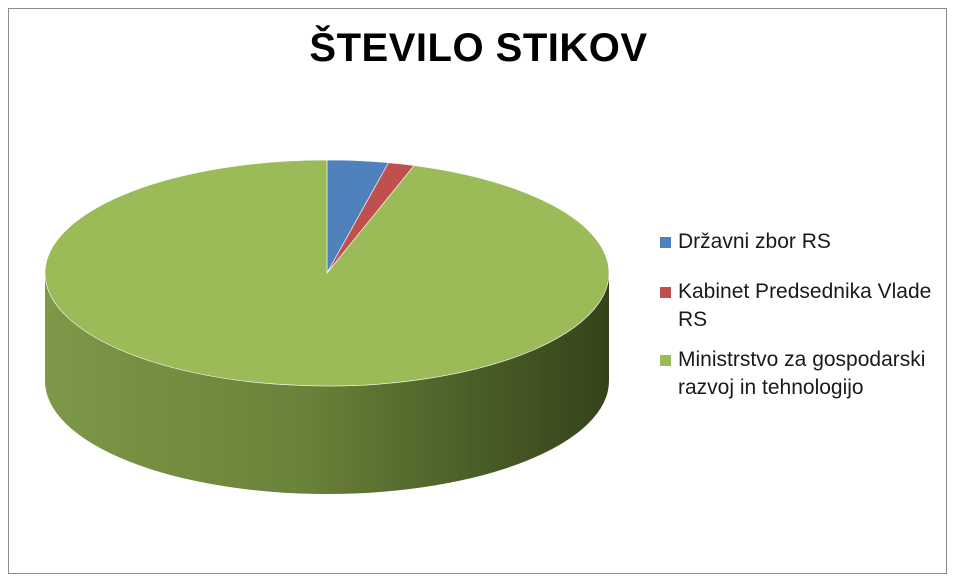 This screenshot has height=580, width=957. I want to click on legend-item: Kabinet Predsednika Vlade RS, so click(805, 306).